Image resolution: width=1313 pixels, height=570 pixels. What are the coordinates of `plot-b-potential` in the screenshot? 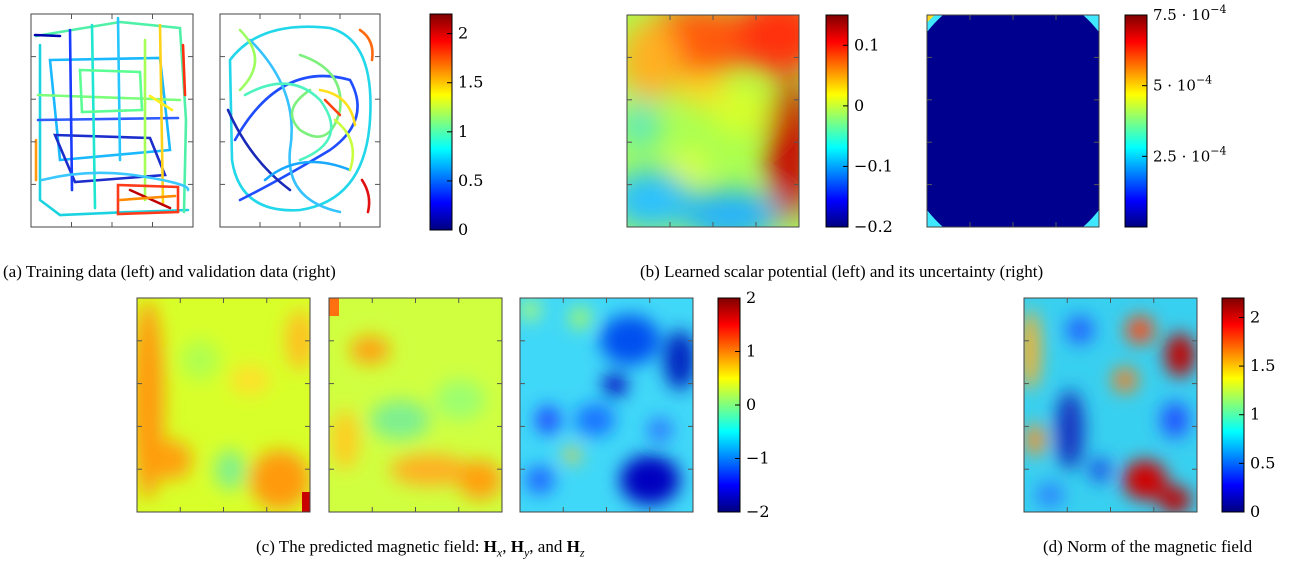 It's located at (713, 121).